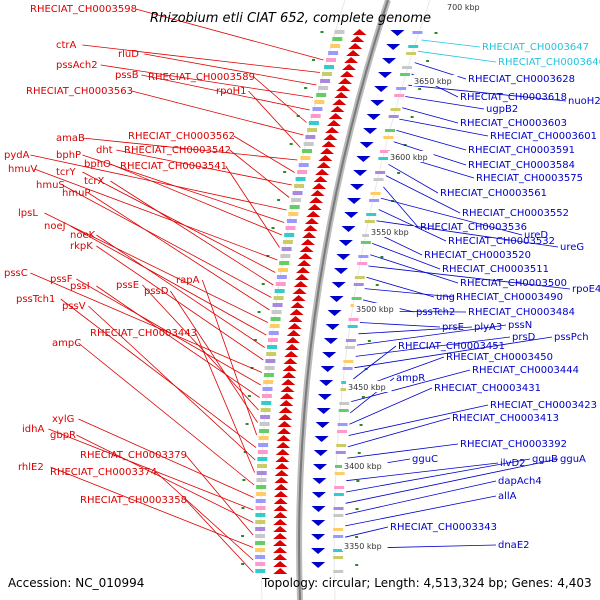 This screenshot has width=600, height=600. I want to click on left-gene-label: pssI, so click(80, 286).